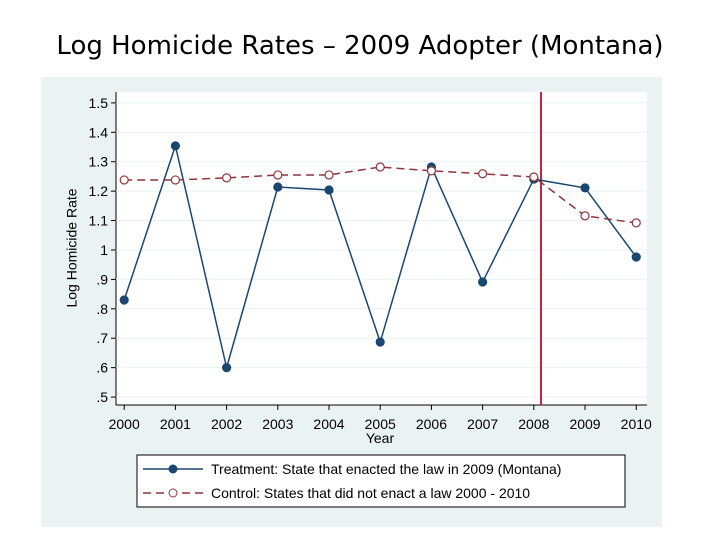 The image size is (720, 545). Describe the element at coordinates (104, 250) in the screenshot. I see `y-tick-label: 1` at that location.